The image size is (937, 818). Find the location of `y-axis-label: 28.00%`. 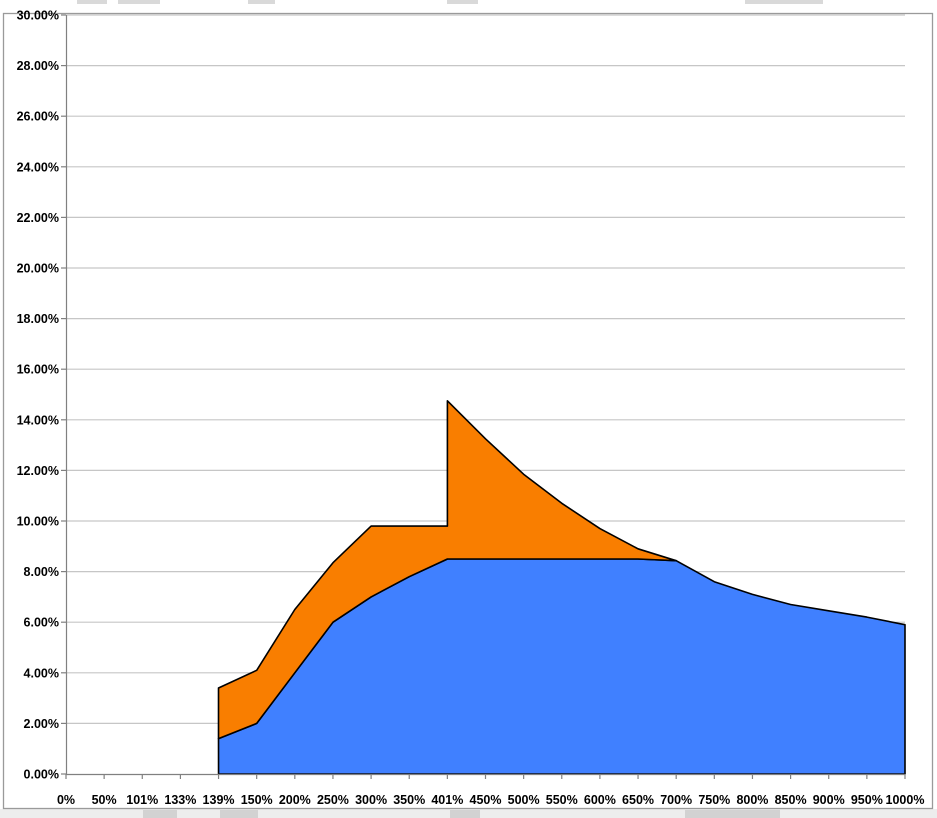

y-axis-label: 28.00% is located at coordinates (38, 66).